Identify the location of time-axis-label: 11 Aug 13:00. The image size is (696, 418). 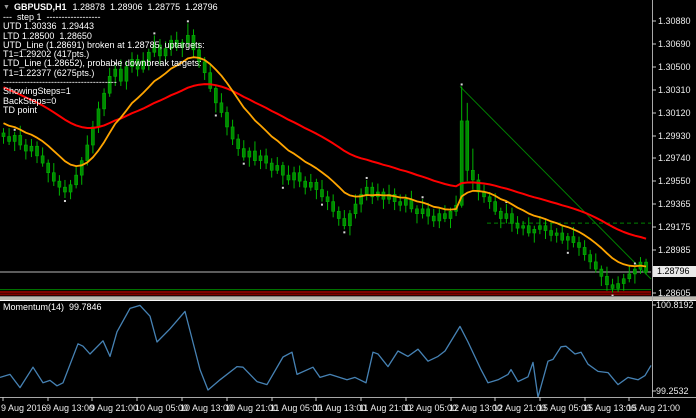
(340, 408).